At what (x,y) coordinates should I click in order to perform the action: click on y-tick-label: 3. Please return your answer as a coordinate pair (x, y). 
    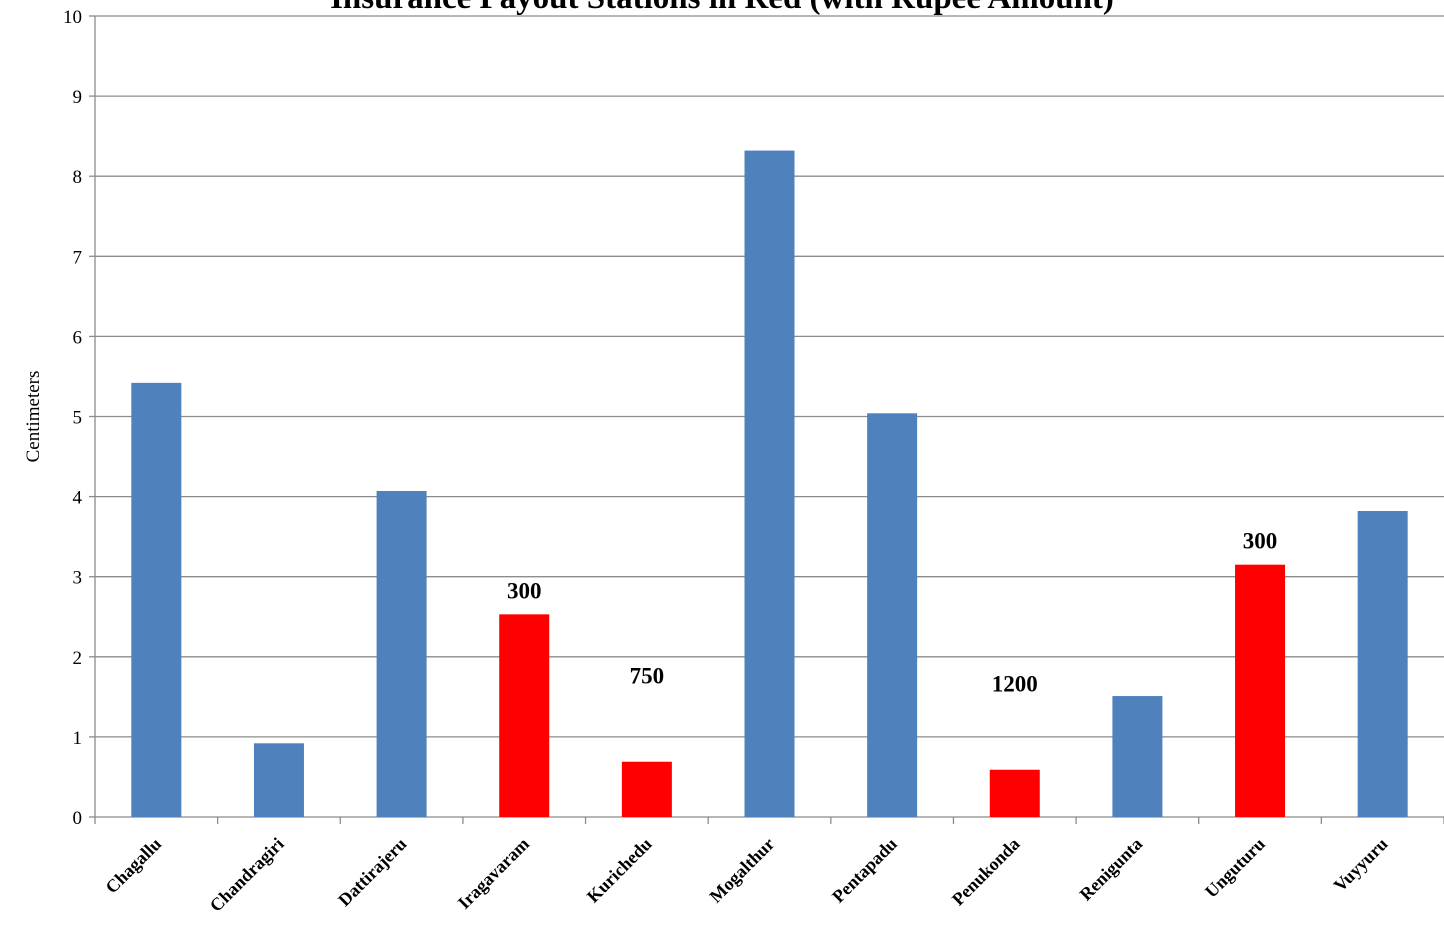
    Looking at the image, I should click on (78, 578).